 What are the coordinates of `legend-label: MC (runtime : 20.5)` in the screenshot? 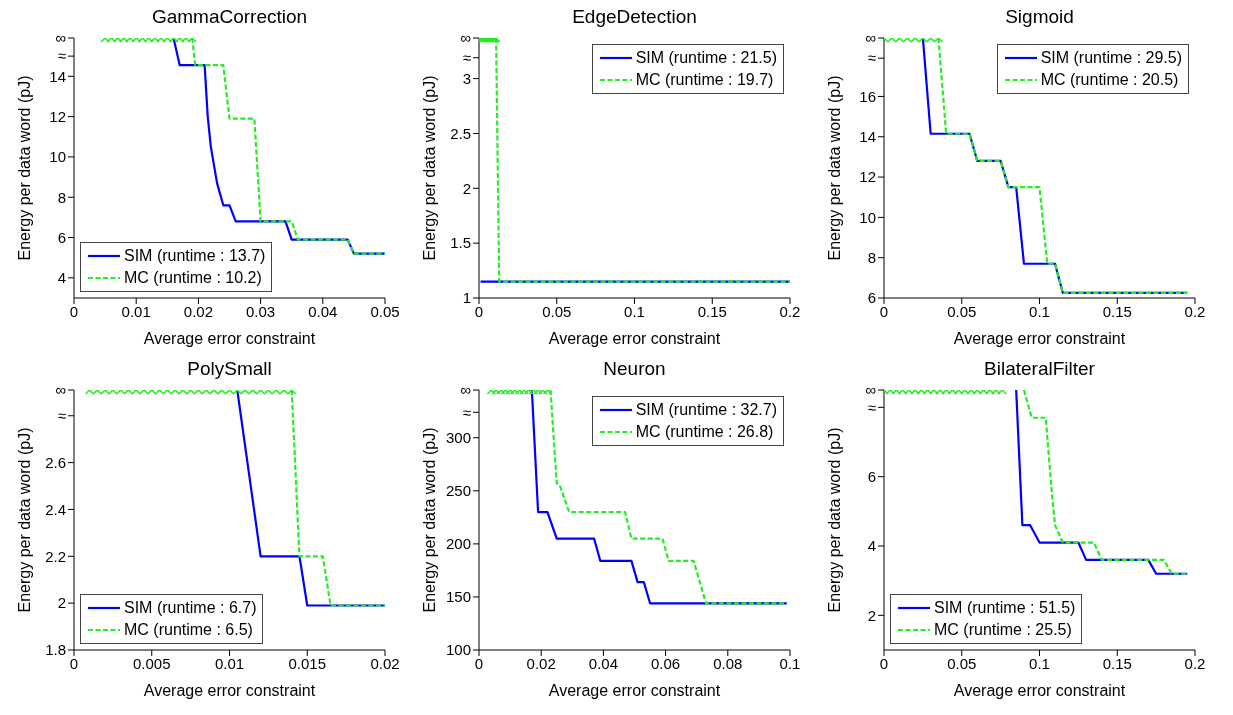 It's located at (1109, 80).